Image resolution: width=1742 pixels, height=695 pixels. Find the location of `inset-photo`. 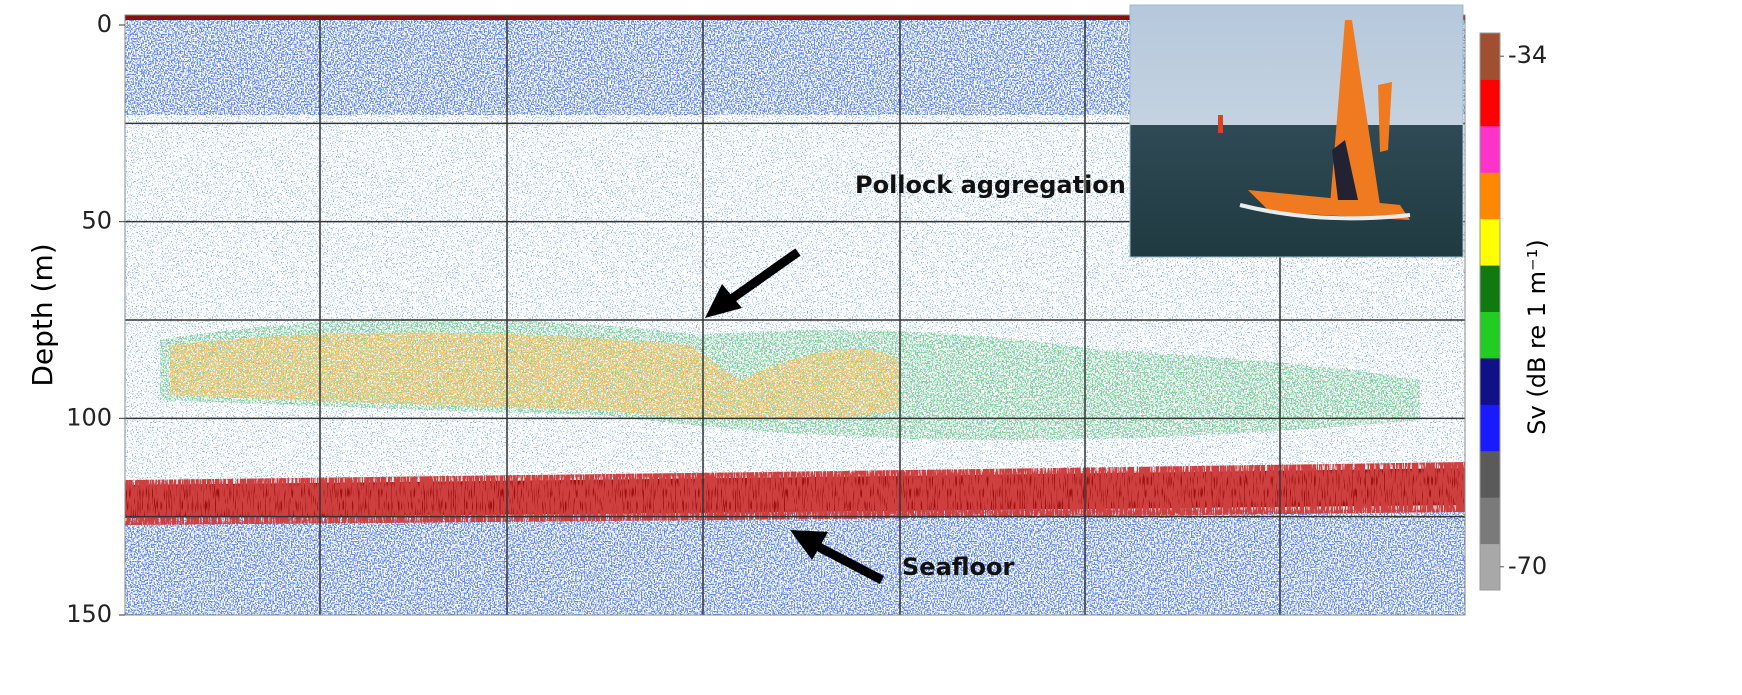

inset-photo is located at coordinates (1296, 131).